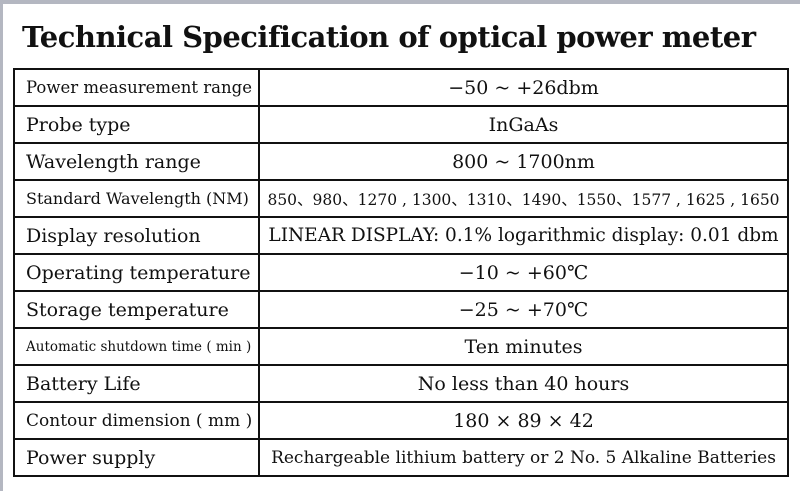 The height and width of the screenshot is (504, 800). Describe the element at coordinates (523, 346) in the screenshot. I see `spec-value: Ten minutes` at that location.